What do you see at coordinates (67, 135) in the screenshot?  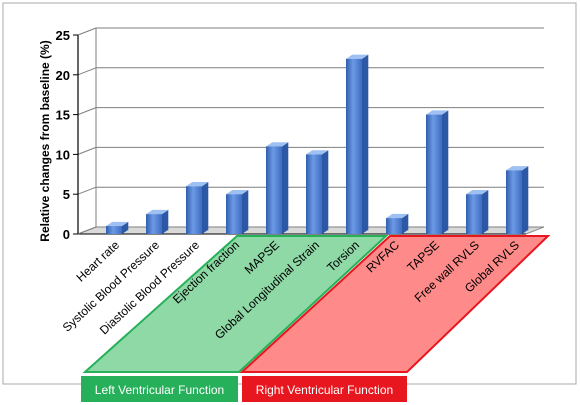 I see `y-axis: 0 5 10 15 20 25` at bounding box center [67, 135].